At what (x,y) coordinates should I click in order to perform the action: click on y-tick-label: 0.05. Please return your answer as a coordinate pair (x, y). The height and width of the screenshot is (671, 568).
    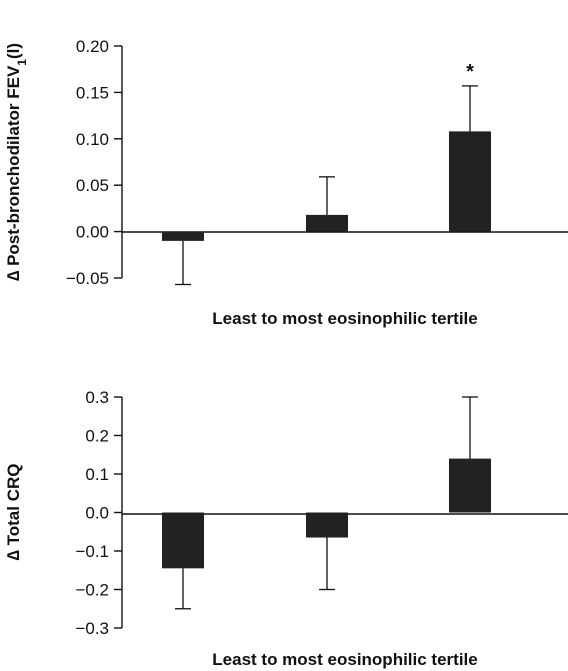
    Looking at the image, I should click on (92, 185).